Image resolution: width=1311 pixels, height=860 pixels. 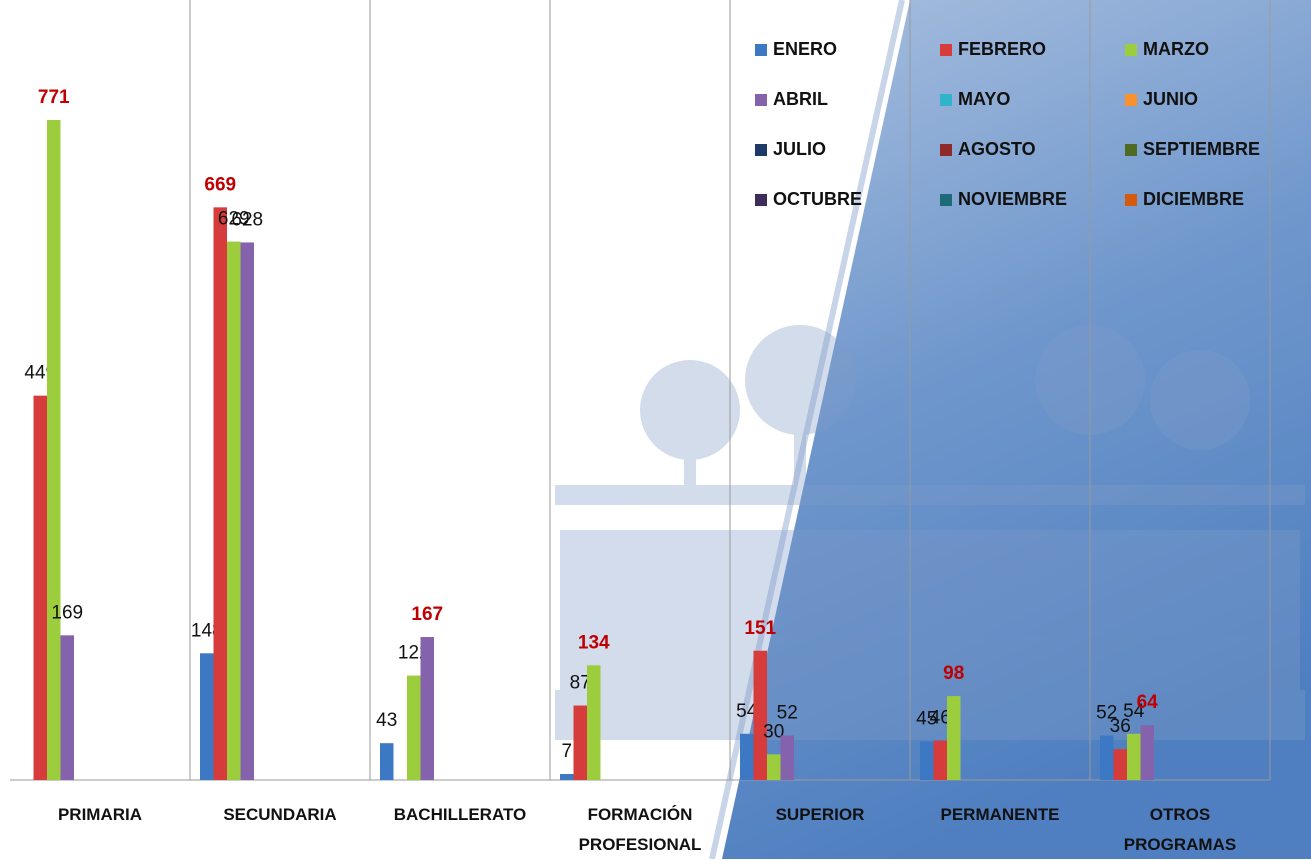 I want to click on data-label: 151, so click(x=760, y=628).